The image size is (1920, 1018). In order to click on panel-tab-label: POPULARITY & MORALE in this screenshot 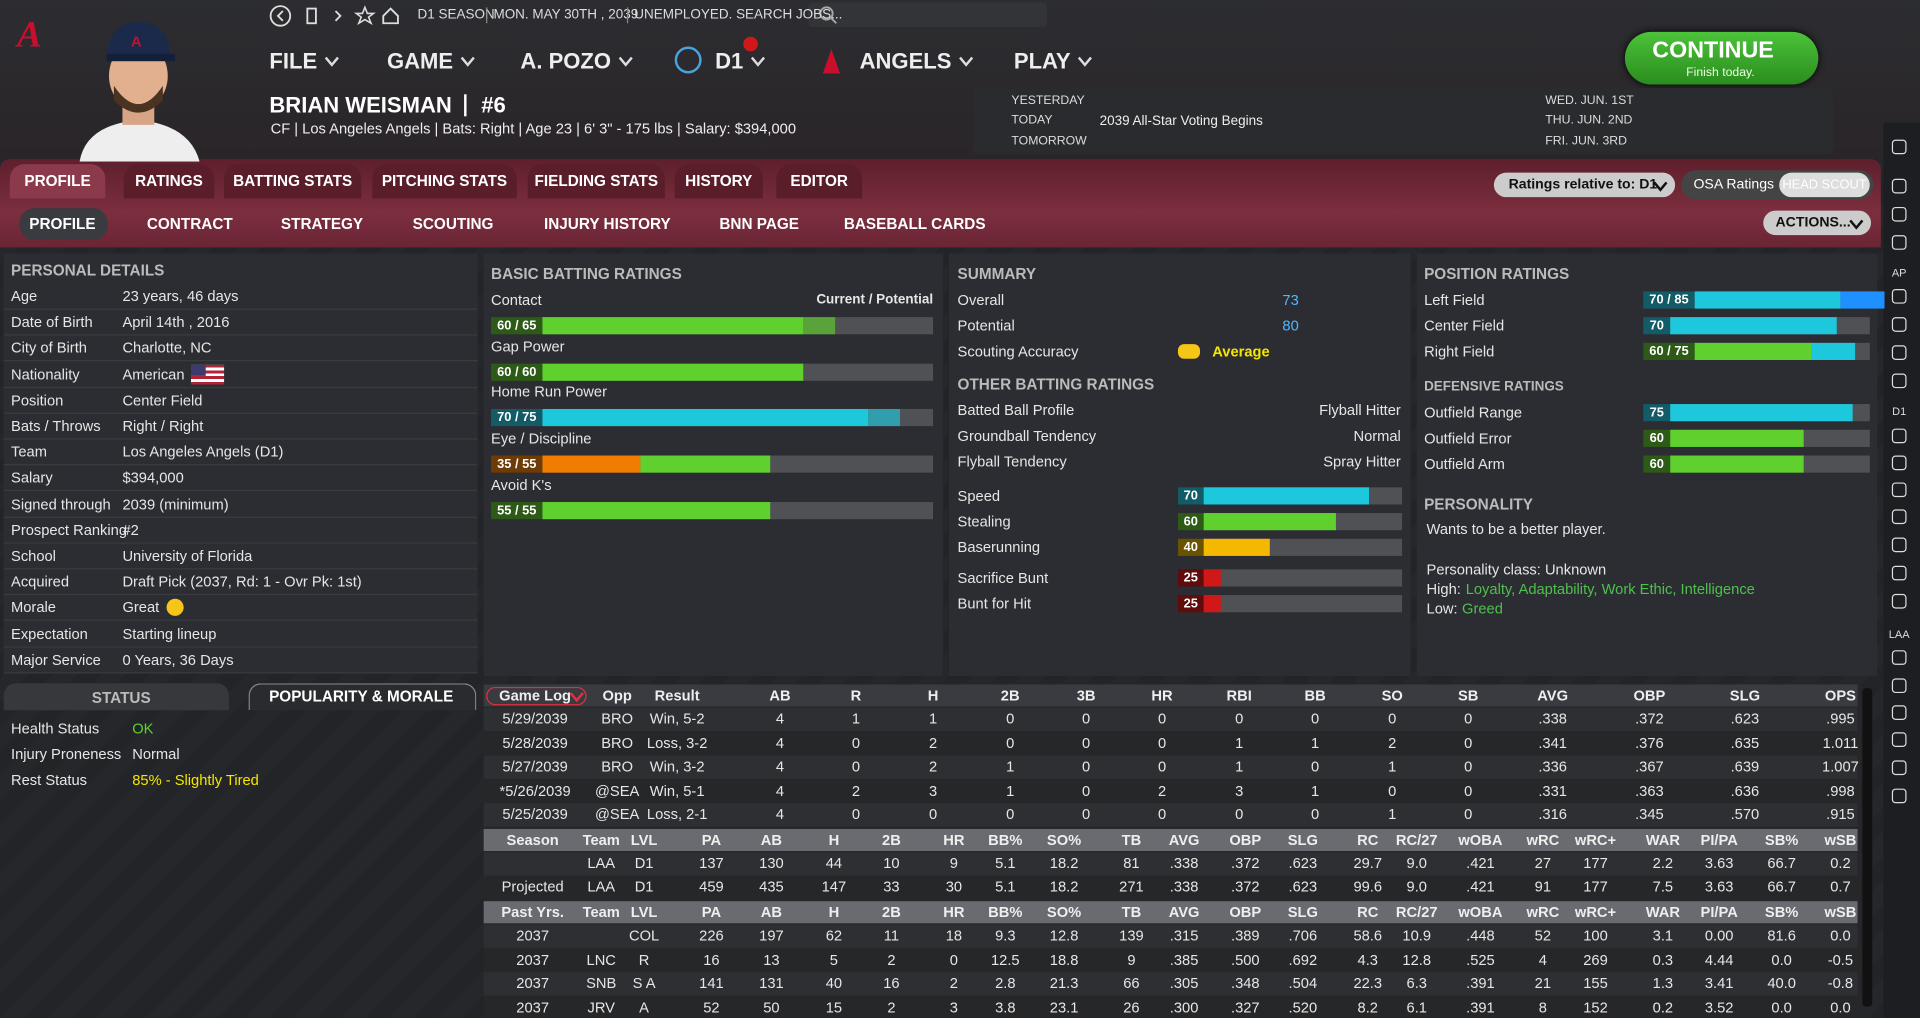, I will do `click(361, 697)`.